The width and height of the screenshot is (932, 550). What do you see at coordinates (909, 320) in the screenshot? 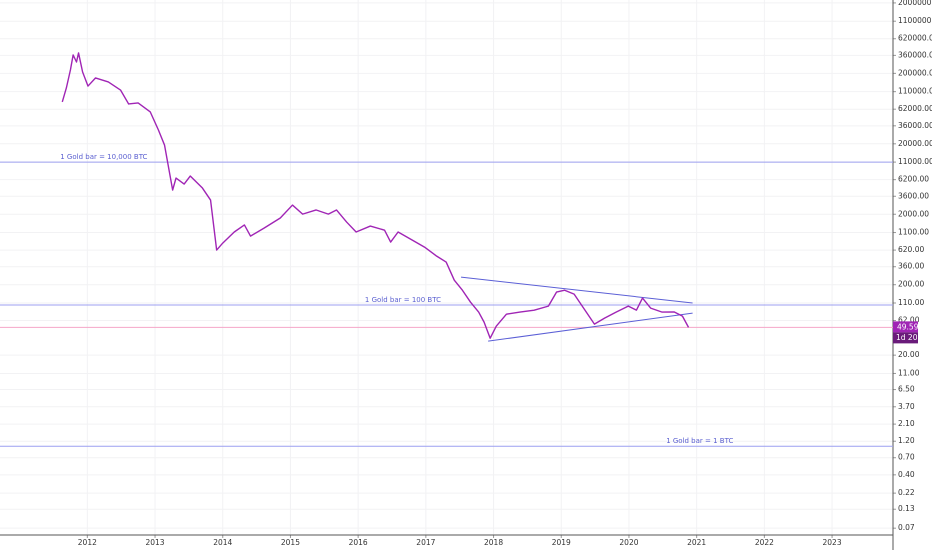
I see `y-tick-label: 62.00` at bounding box center [909, 320].